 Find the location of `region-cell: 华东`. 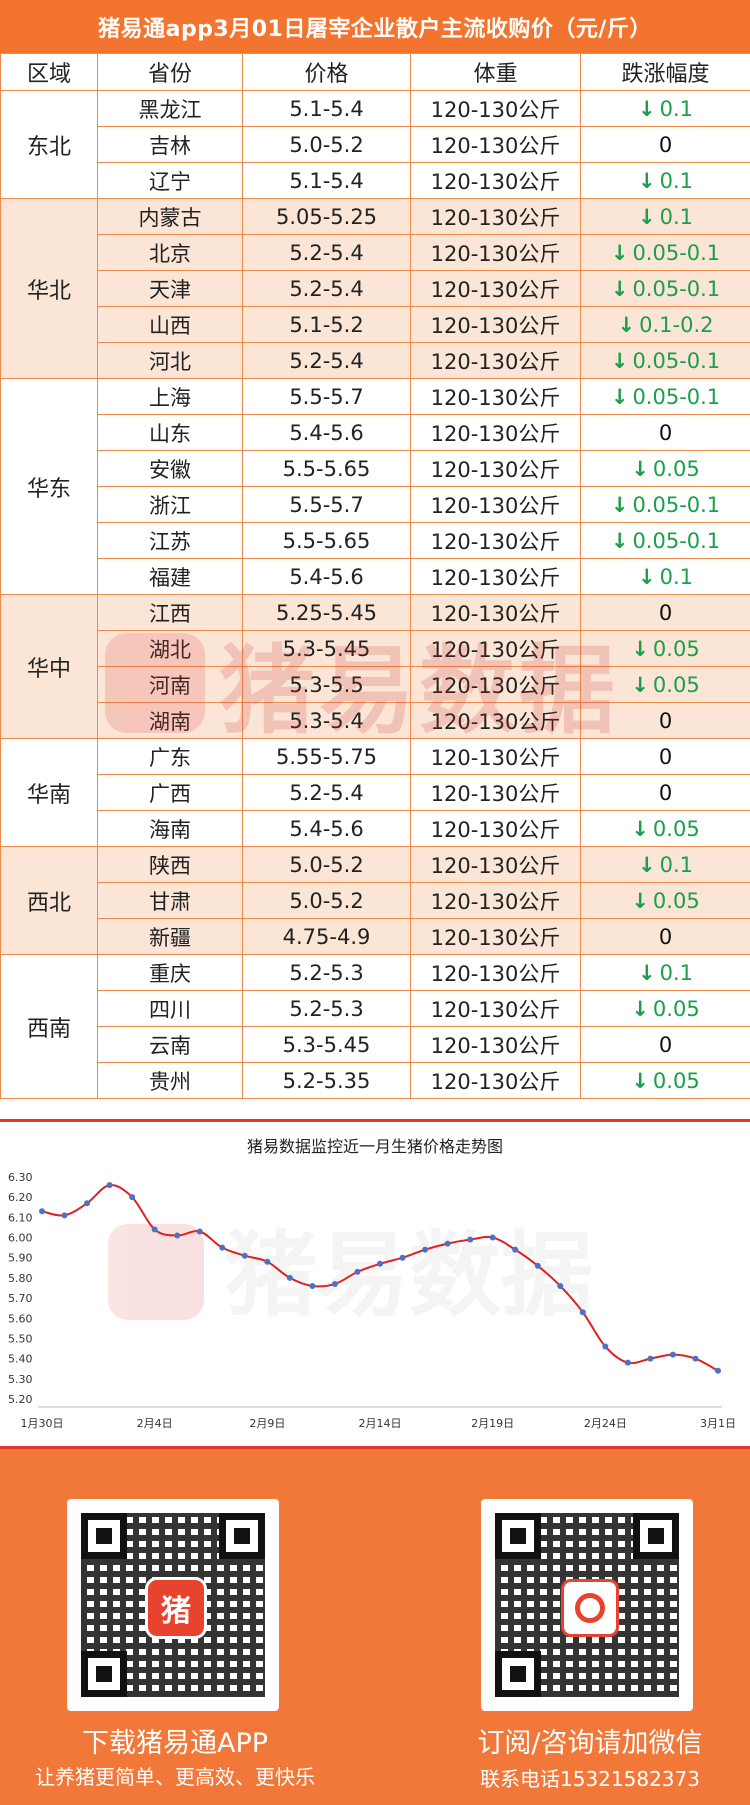

region-cell: 华东 is located at coordinates (49, 486).